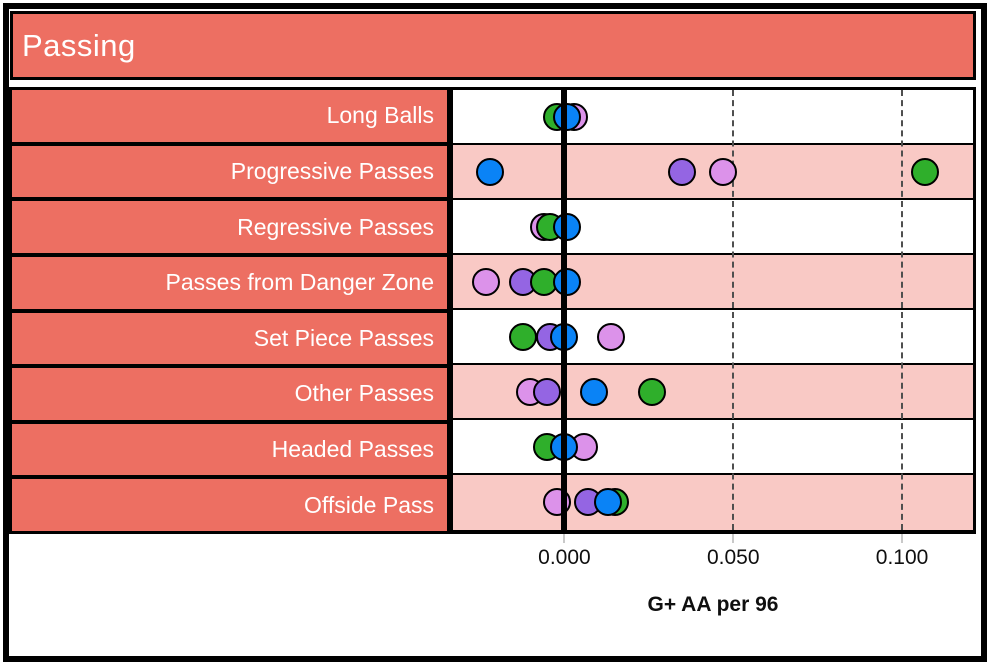 The width and height of the screenshot is (989, 665). What do you see at coordinates (229, 171) in the screenshot?
I see `row-label: Progressive Passes` at bounding box center [229, 171].